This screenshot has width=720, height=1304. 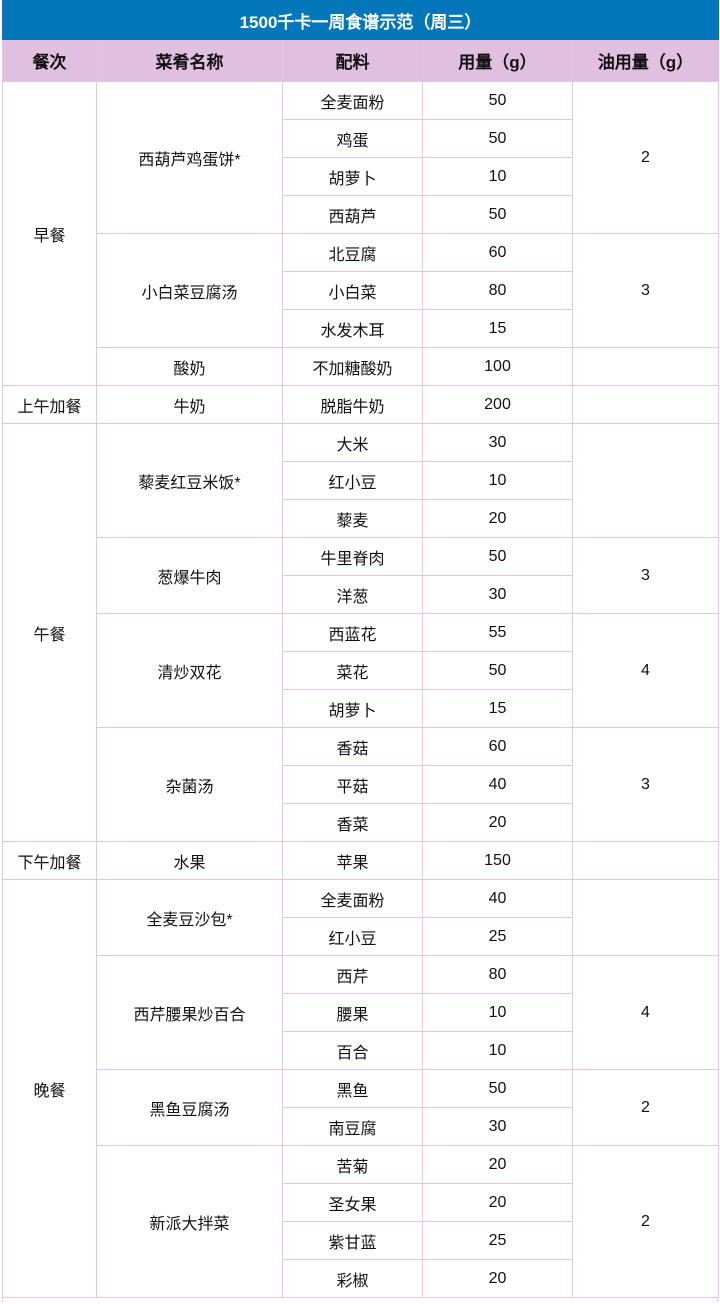 I want to click on table-row: 新派大拌菜 苦菊 20 2, so click(x=361, y=1221).